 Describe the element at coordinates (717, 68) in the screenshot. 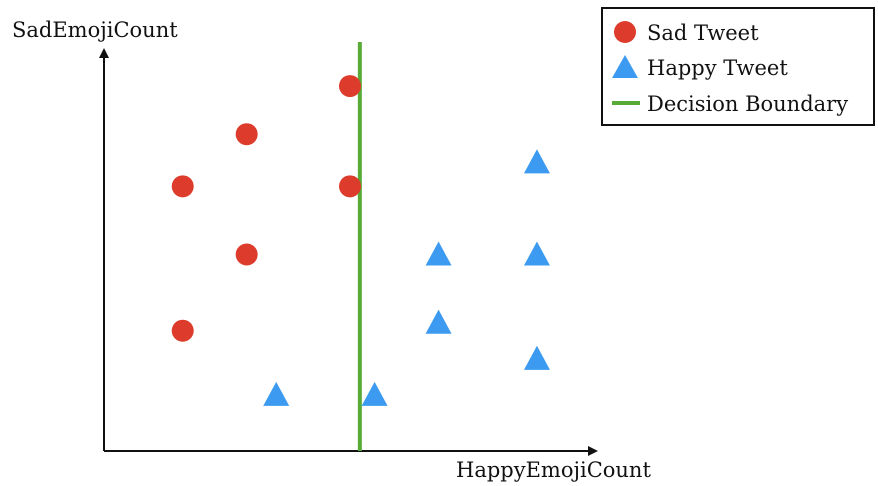

I see `legend-happy-tweet-label: Happy Tweet` at that location.